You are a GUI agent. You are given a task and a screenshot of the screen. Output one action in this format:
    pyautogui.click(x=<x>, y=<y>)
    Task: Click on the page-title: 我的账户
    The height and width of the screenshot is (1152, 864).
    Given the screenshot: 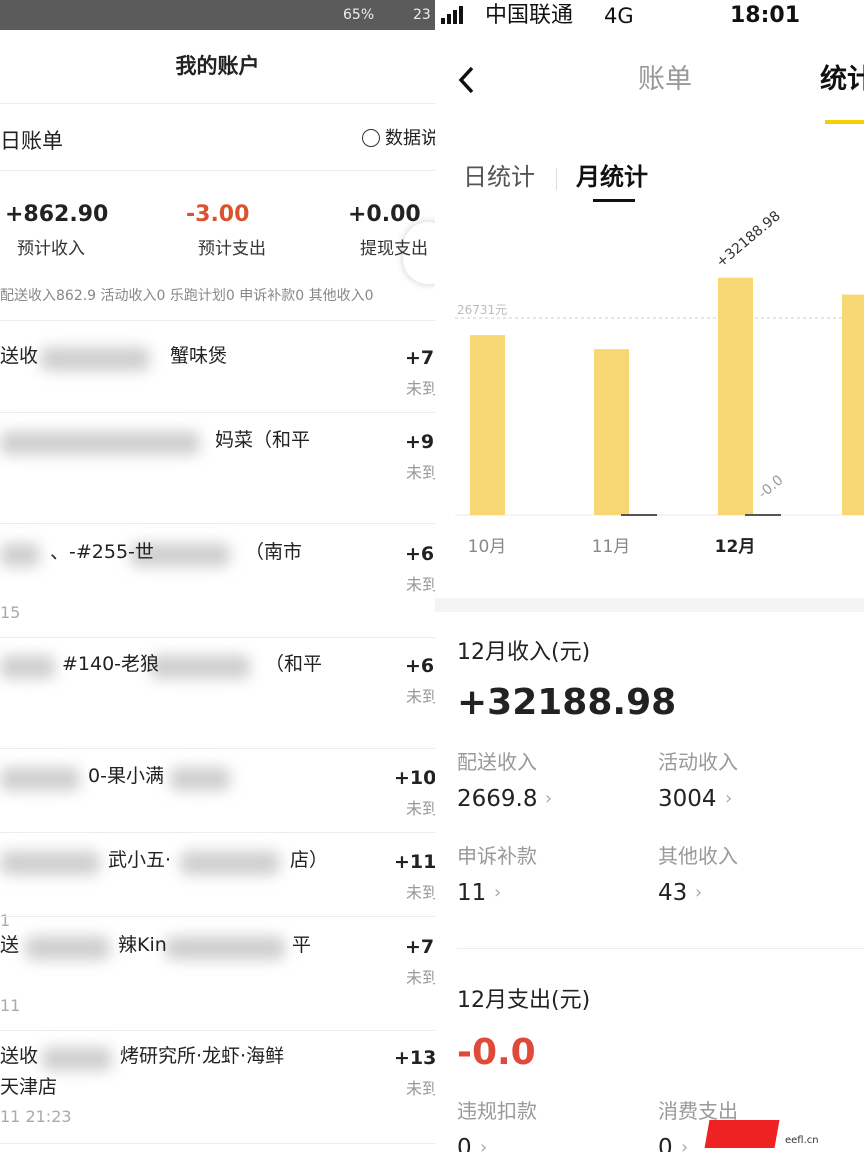 What is the action you would take?
    pyautogui.click(x=217, y=66)
    